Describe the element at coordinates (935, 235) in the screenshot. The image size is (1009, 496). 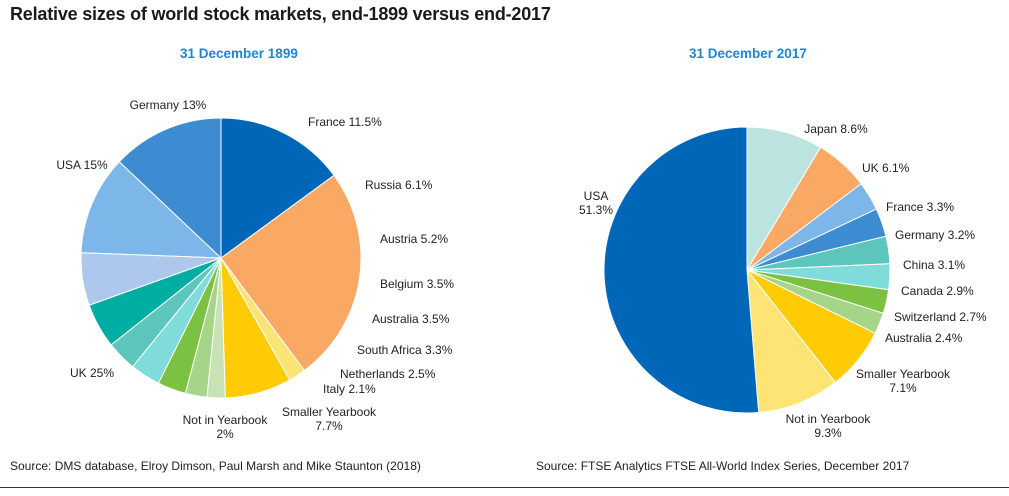
I see `pie-2017-label-3: Germany 3.2%` at that location.